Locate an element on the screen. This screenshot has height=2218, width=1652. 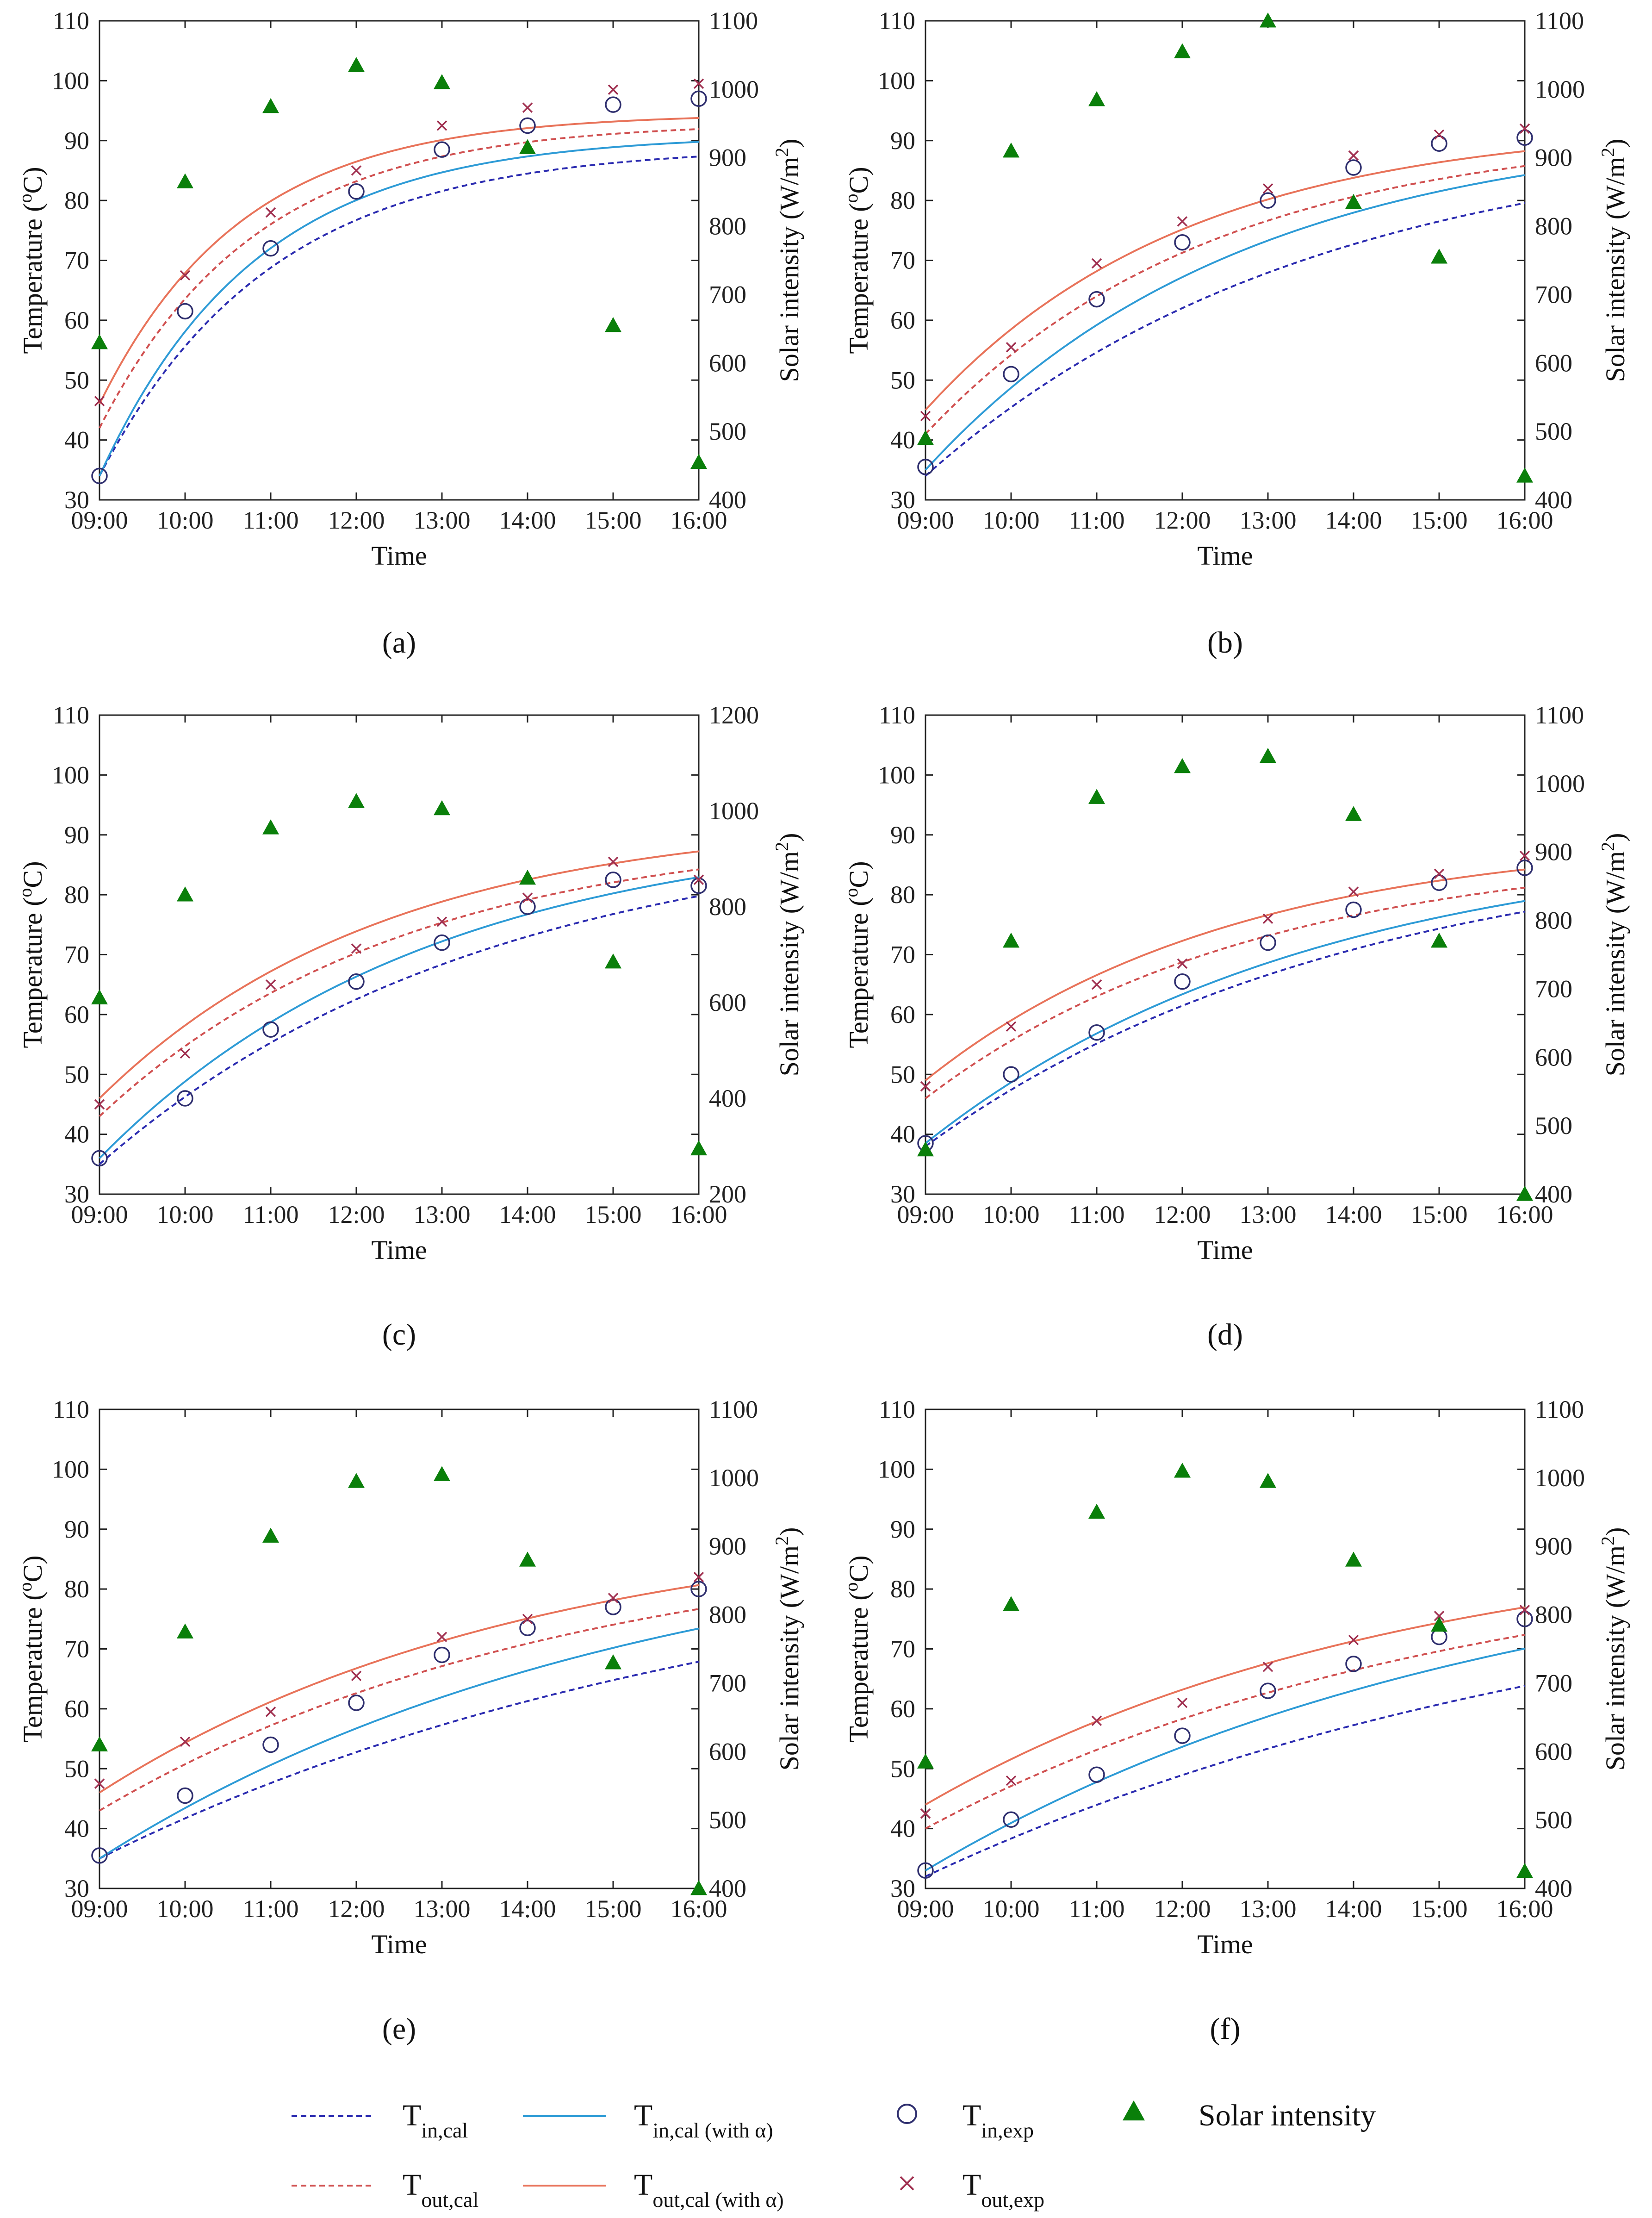
legend-item-solar: Solar intensity is located at coordinates (1249, 2115).